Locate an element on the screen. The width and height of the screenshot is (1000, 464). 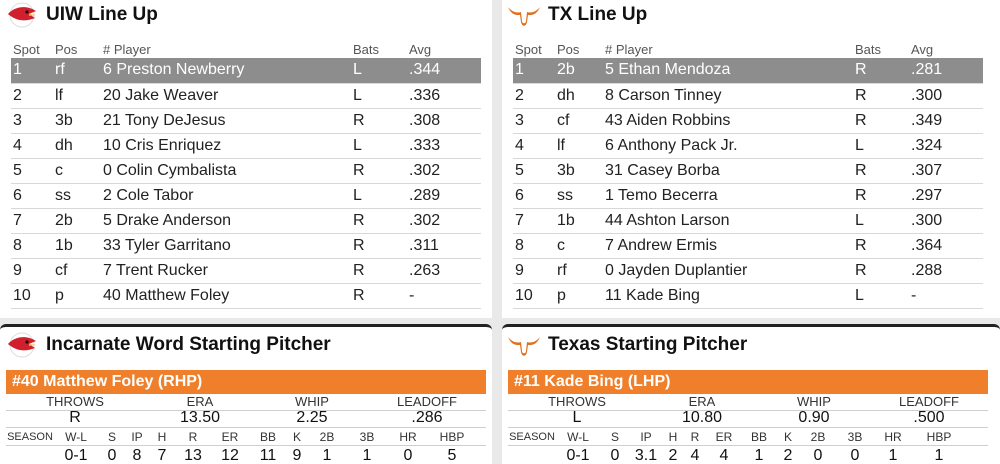
table-row: 3 cf 43 Aiden Robbins R .349 is located at coordinates (748, 121).